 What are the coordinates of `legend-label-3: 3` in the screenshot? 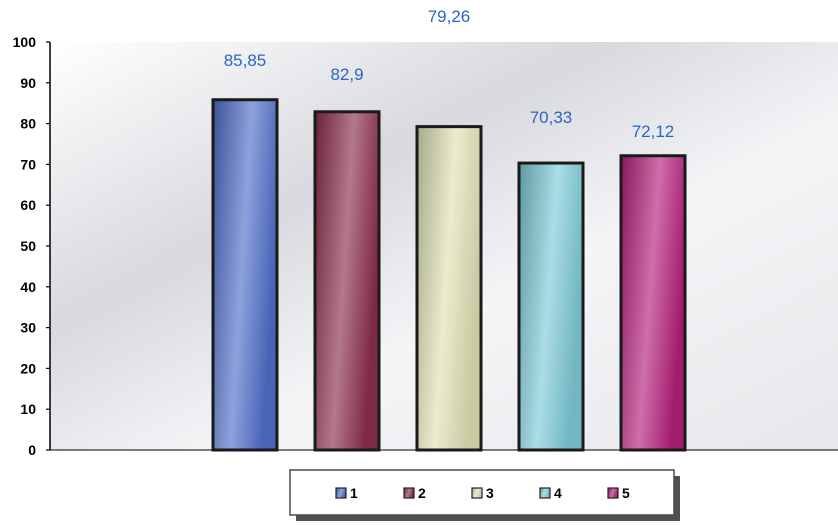 It's located at (490, 493).